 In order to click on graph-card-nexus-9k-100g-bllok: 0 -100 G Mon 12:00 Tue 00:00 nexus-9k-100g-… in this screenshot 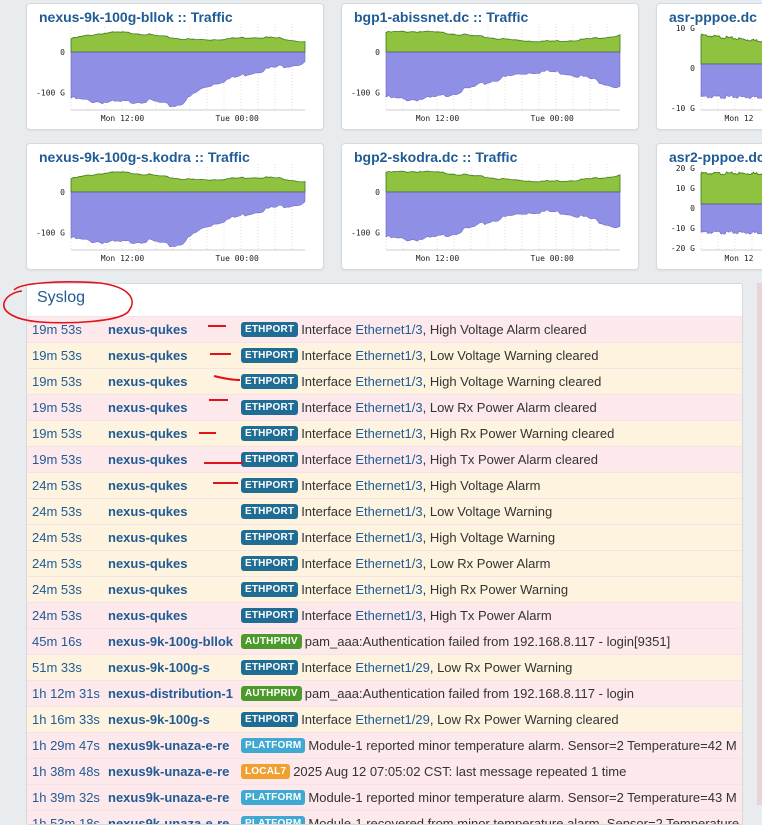, I will do `click(175, 66)`.